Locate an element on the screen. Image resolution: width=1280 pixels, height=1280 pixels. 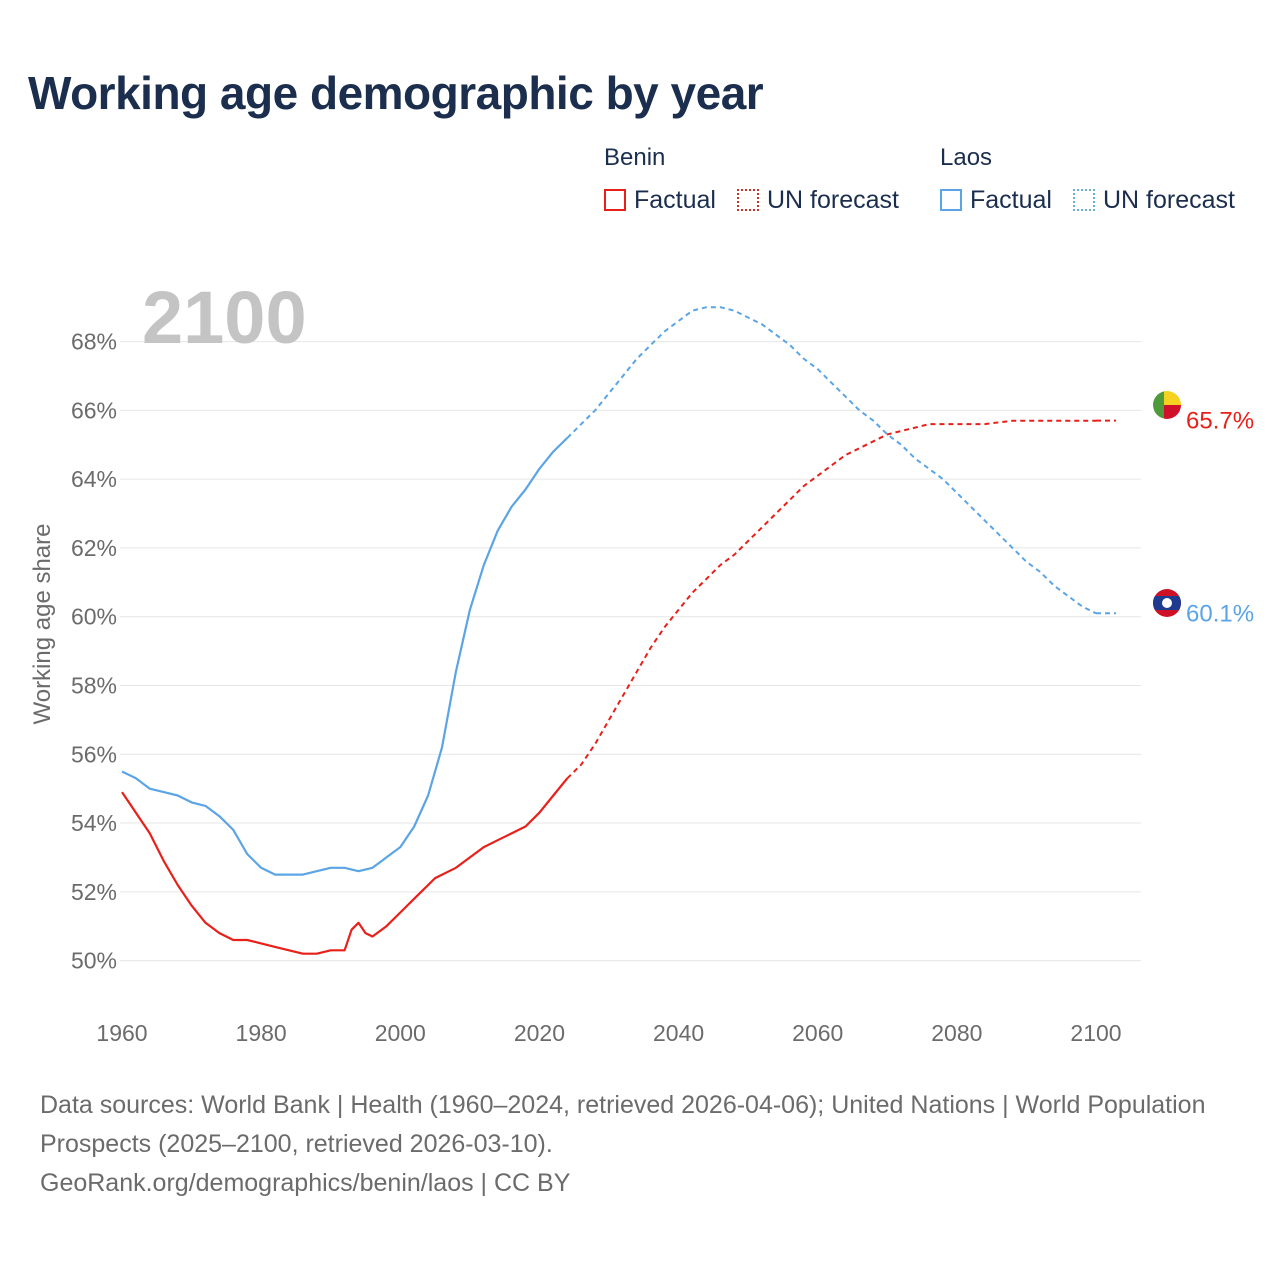
end-markers: 65.7% 60.1% is located at coordinates (1175, 517).